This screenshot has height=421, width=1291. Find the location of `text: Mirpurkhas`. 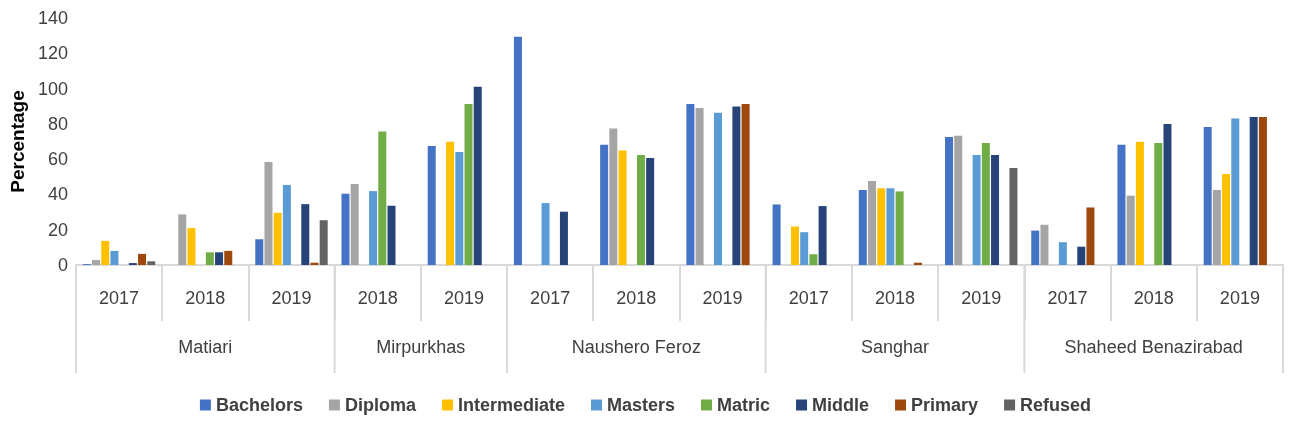

text: Mirpurkhas is located at coordinates (421, 347).